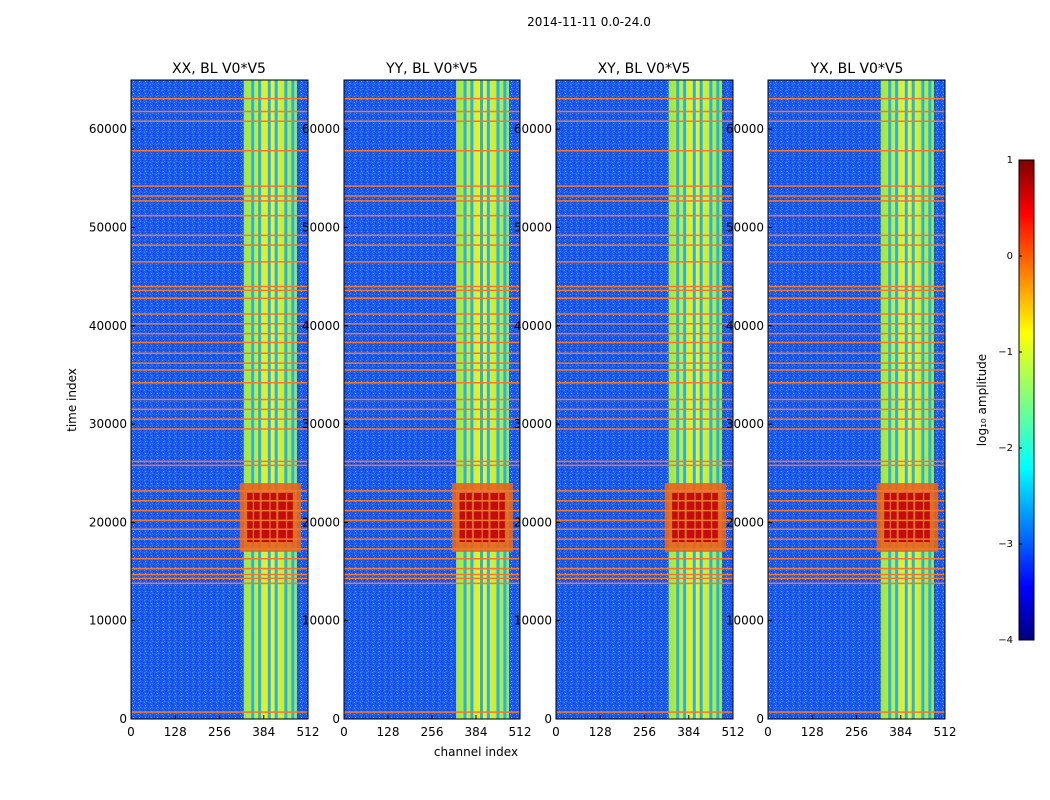  Describe the element at coordinates (1005, 352) in the screenshot. I see `colorbar-tick-label: −1` at that location.